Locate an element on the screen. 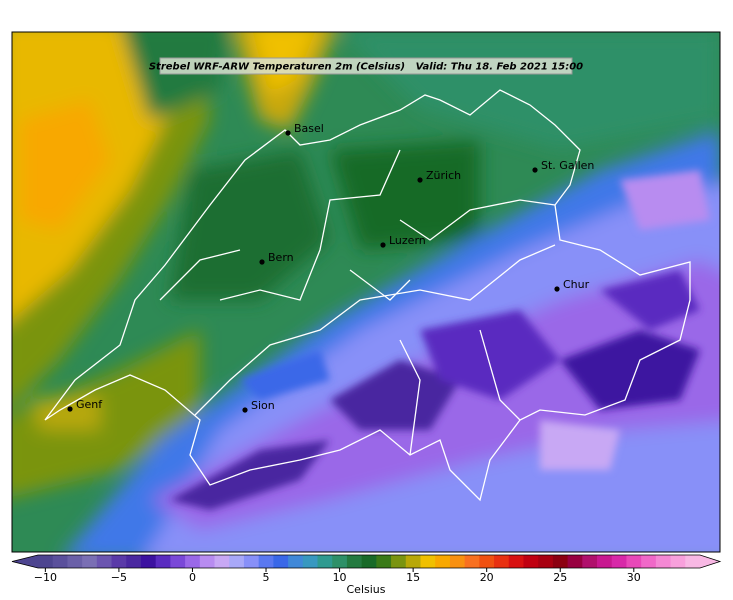  city-label: Chur is located at coordinates (576, 284).